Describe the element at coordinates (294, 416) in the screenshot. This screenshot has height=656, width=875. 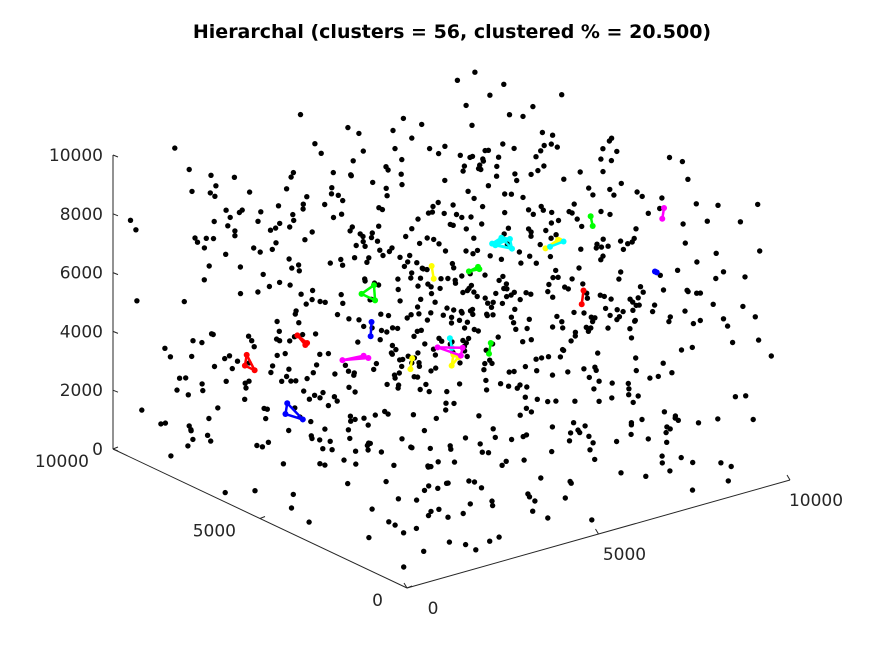
I see `cluster-link` at that location.